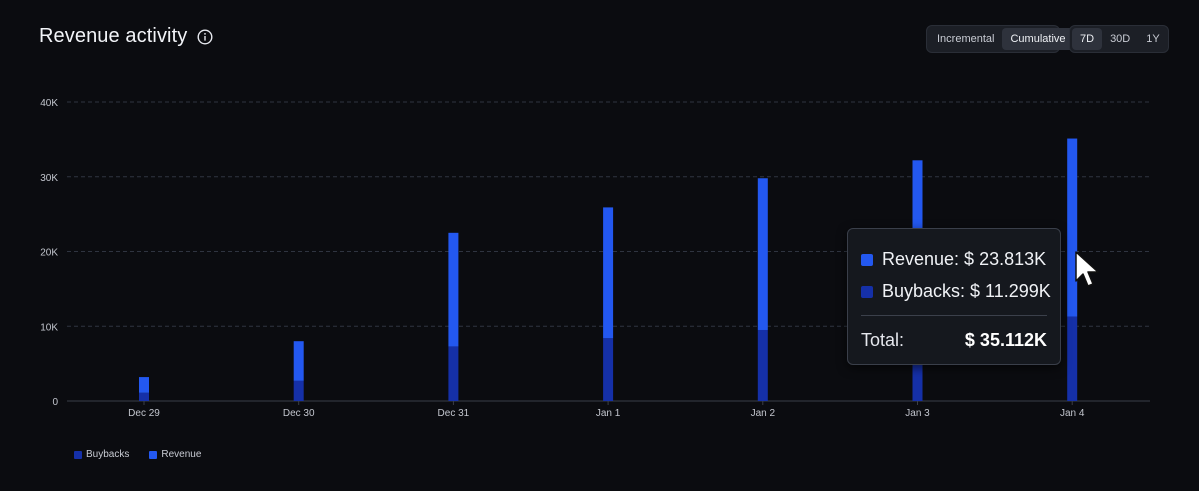  I want to click on chart-legend: Buybacks Revenue, so click(137, 454).